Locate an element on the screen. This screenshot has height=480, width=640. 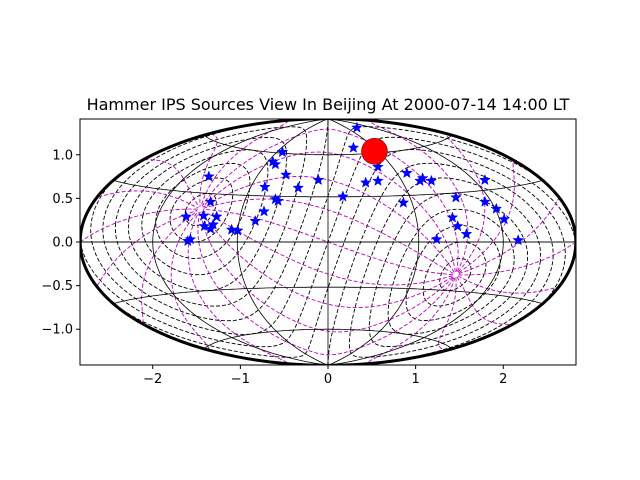
x-tick-label: −2 is located at coordinates (152, 379).